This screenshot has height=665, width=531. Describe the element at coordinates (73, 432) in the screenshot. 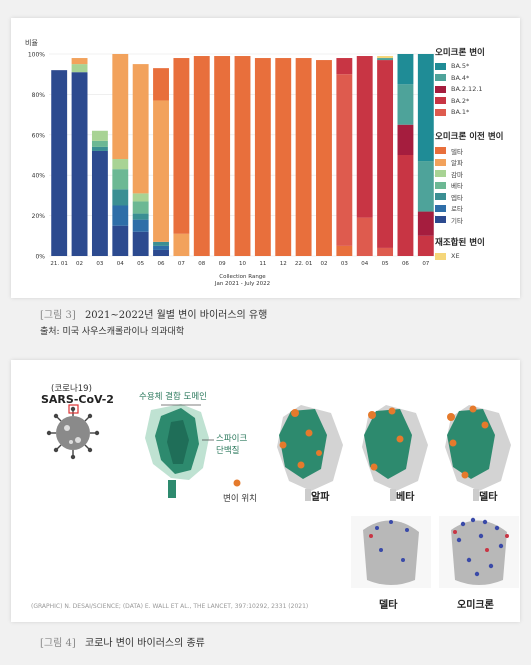

I see `virus-icon` at that location.